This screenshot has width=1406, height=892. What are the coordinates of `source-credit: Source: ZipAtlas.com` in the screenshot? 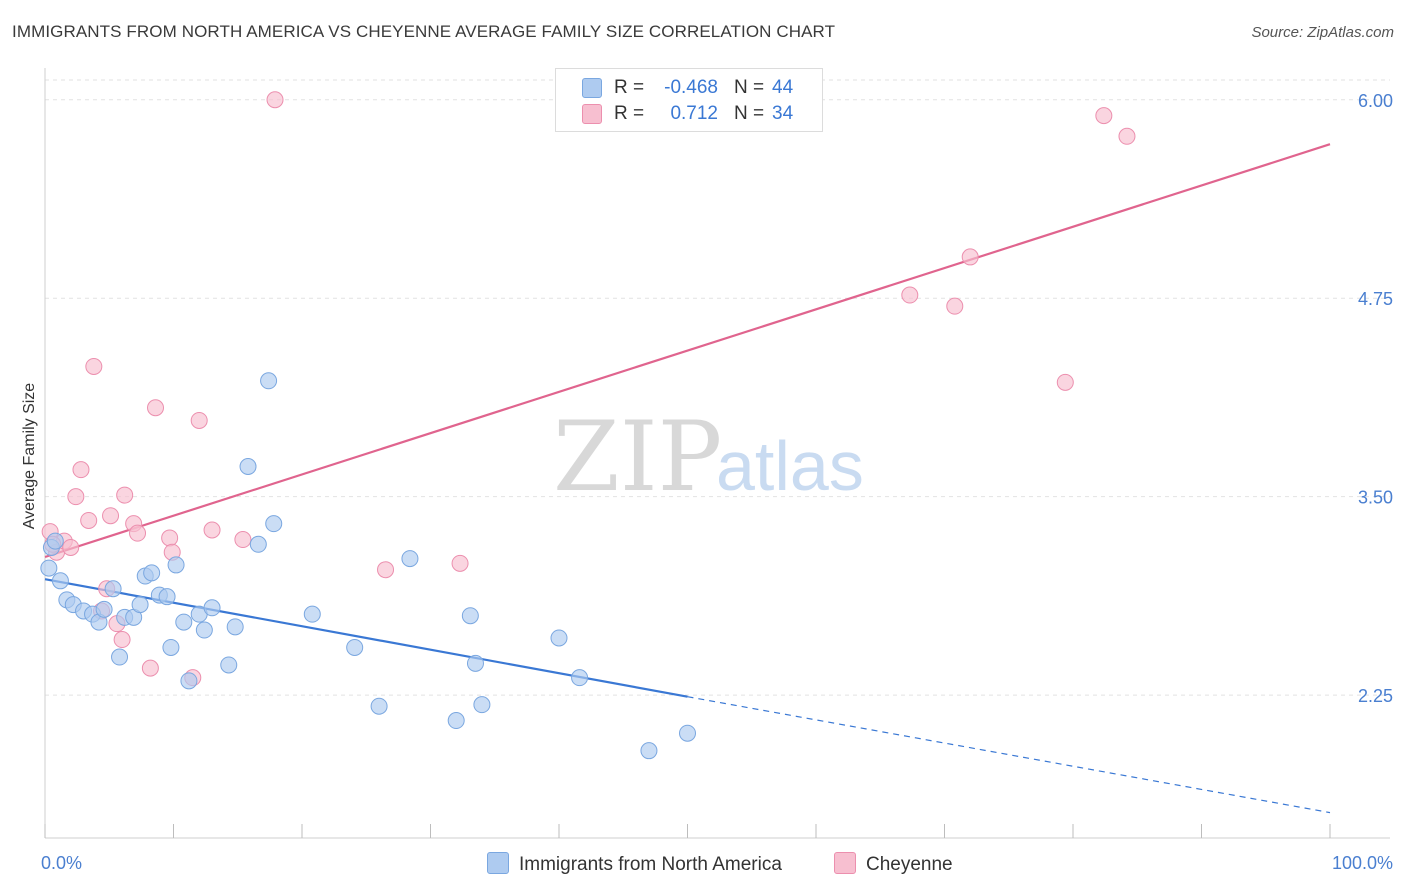 It's located at (1322, 32).